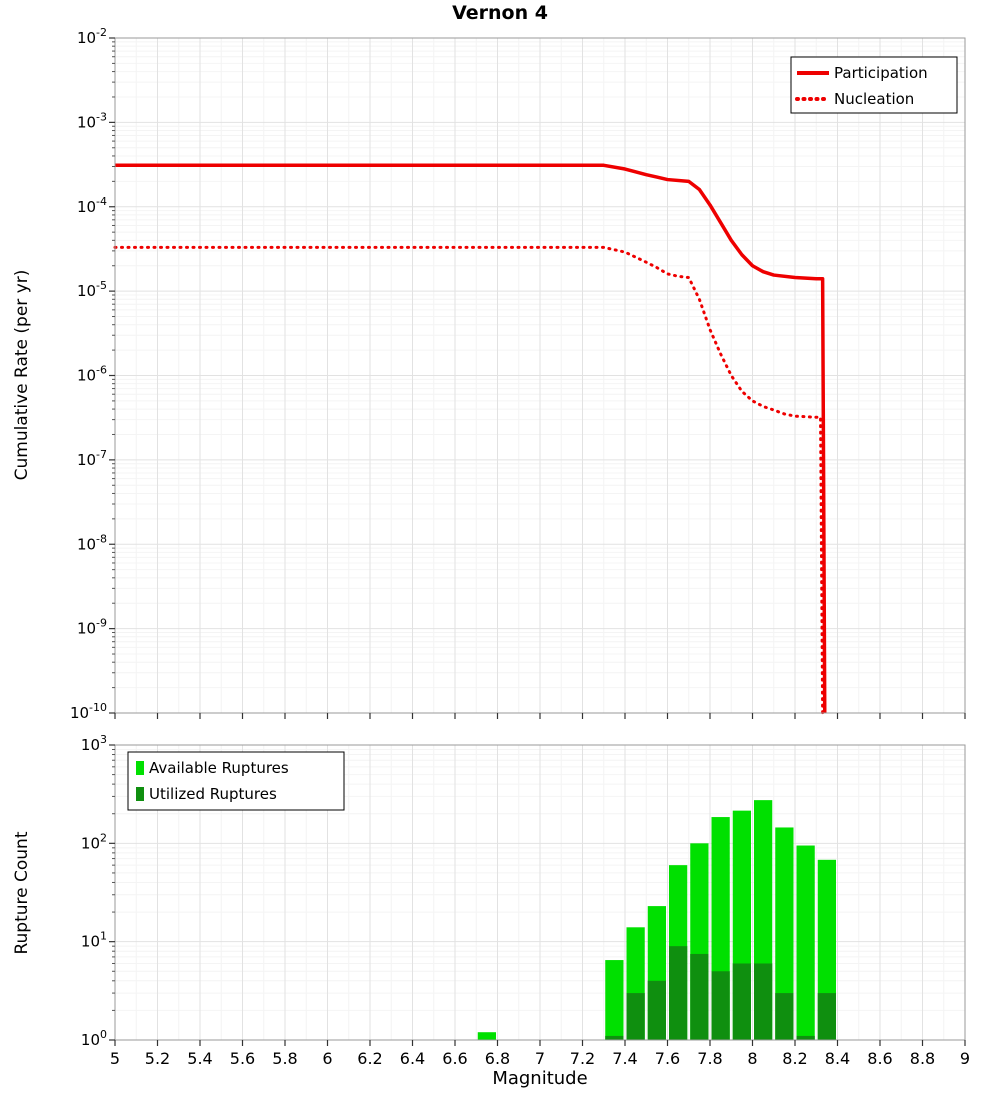  Describe the element at coordinates (837, 1058) in the screenshot. I see `x-tick-label: 8.4` at that location.